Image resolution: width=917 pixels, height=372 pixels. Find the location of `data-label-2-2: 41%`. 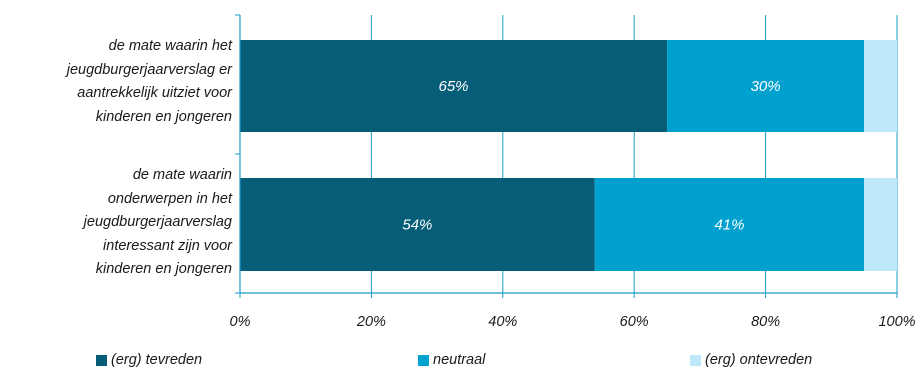

data-label-2-2: 41% is located at coordinates (729, 225).